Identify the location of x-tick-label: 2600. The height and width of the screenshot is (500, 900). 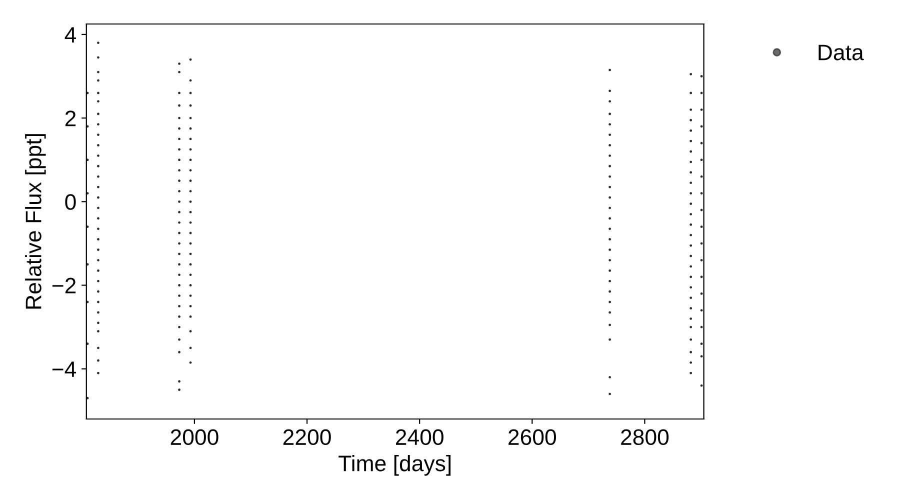
(532, 437).